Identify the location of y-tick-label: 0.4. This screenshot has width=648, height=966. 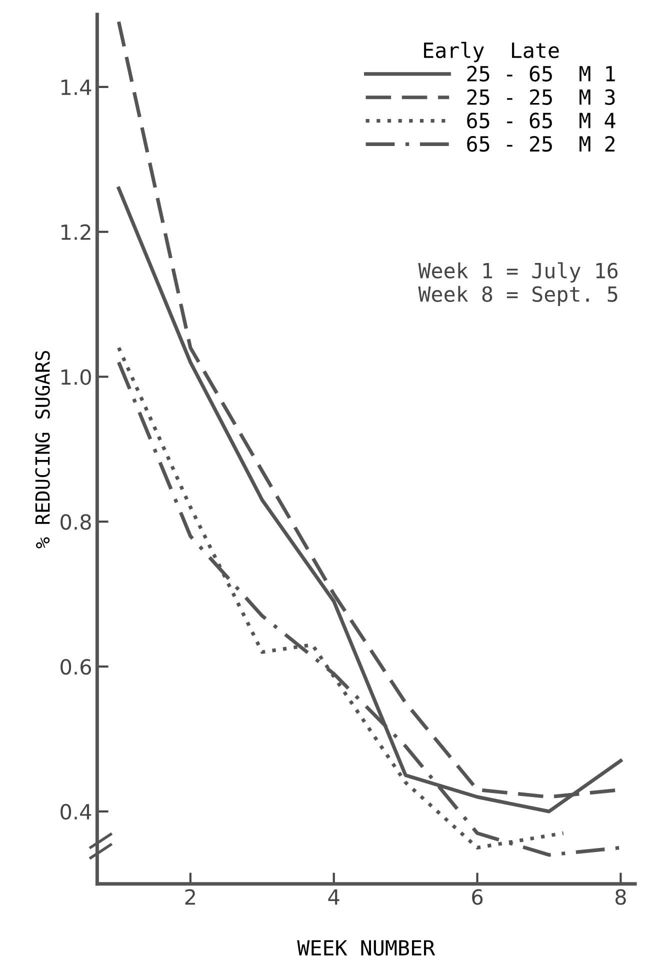
(76, 812).